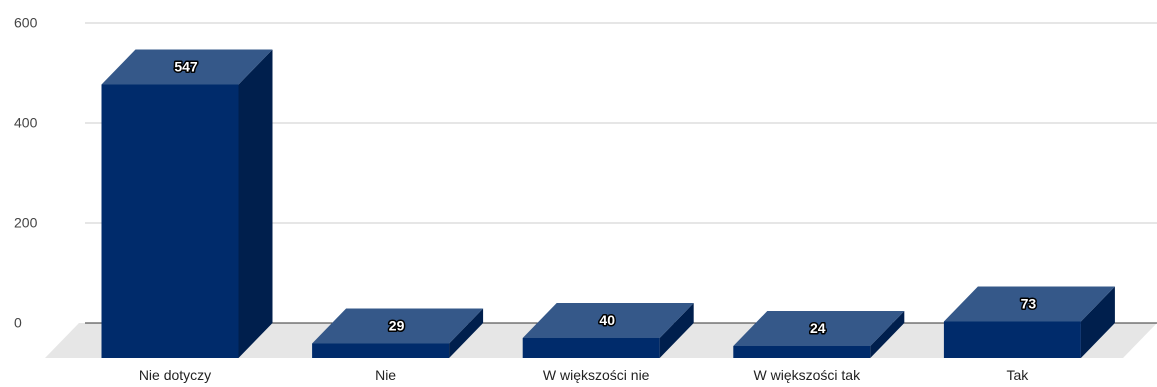  I want to click on y-tick-label: 200, so click(26, 223).